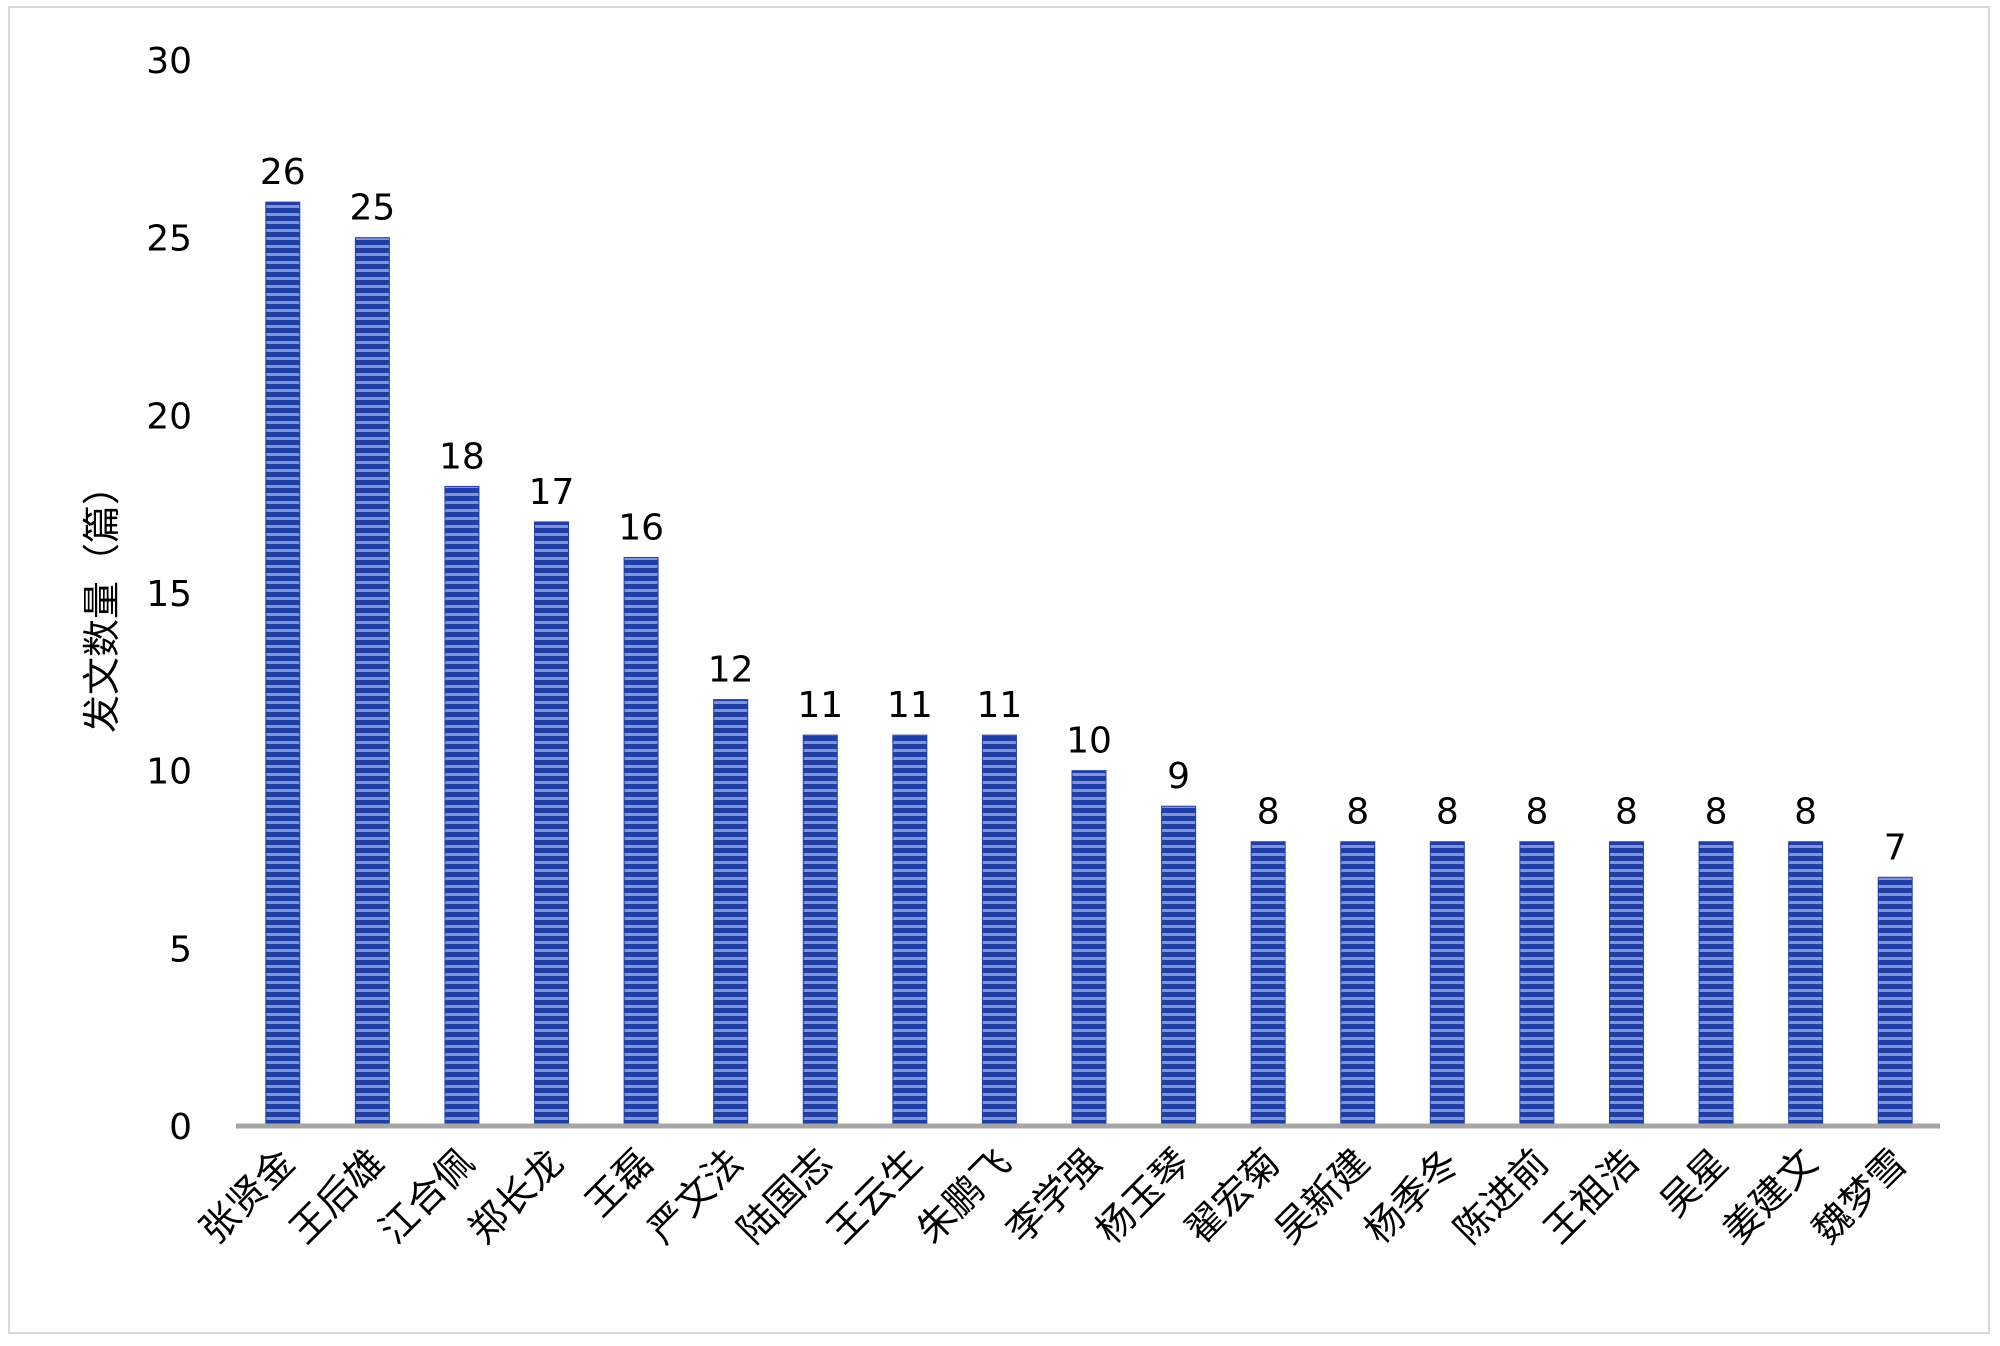 The width and height of the screenshot is (2000, 1346). I want to click on y-tick-label: 0, so click(180, 1127).